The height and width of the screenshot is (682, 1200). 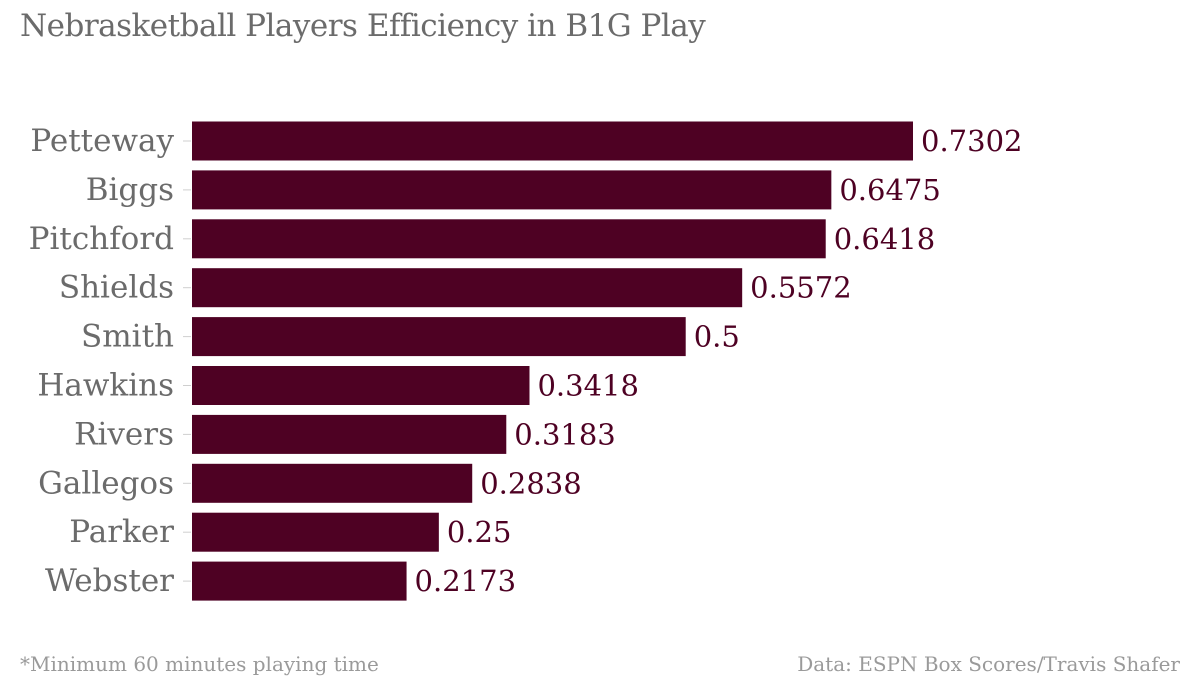 What do you see at coordinates (116, 288) in the screenshot?
I see `category-label: Shields` at bounding box center [116, 288].